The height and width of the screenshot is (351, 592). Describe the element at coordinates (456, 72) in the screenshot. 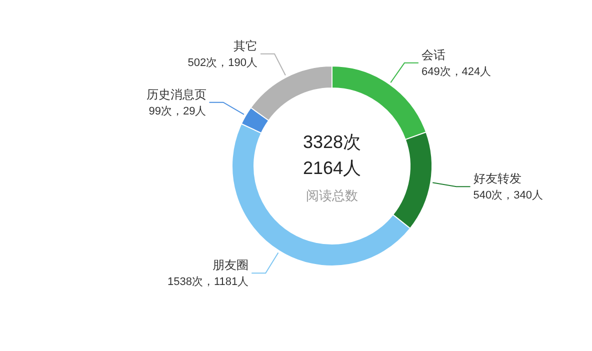

I see `data-label: 649次，424人` at that location.